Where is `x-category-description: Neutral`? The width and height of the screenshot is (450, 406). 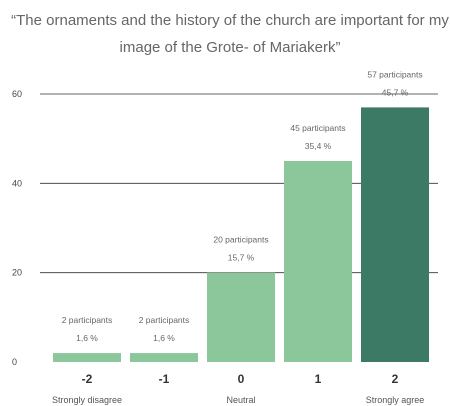
x-category-description: Neutral is located at coordinates (240, 400).